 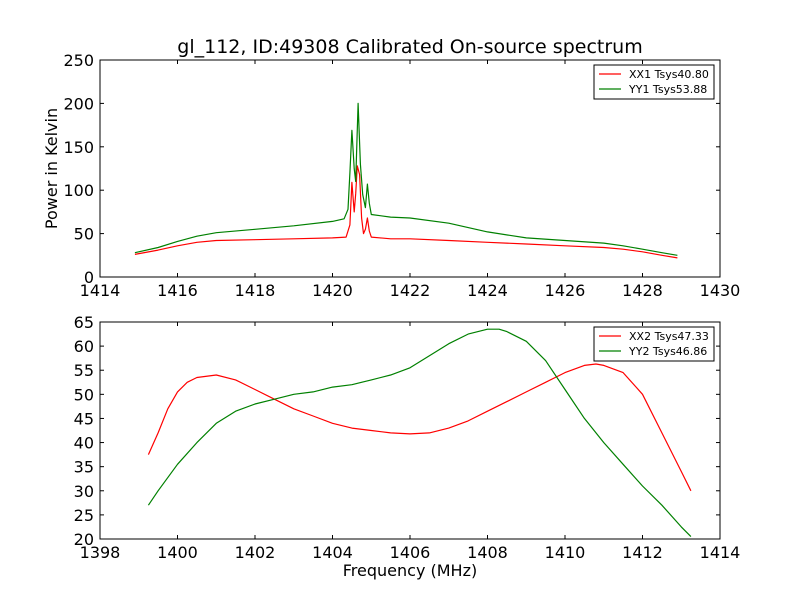 What do you see at coordinates (177, 290) in the screenshot?
I see `x-tick-label: 1416` at bounding box center [177, 290].